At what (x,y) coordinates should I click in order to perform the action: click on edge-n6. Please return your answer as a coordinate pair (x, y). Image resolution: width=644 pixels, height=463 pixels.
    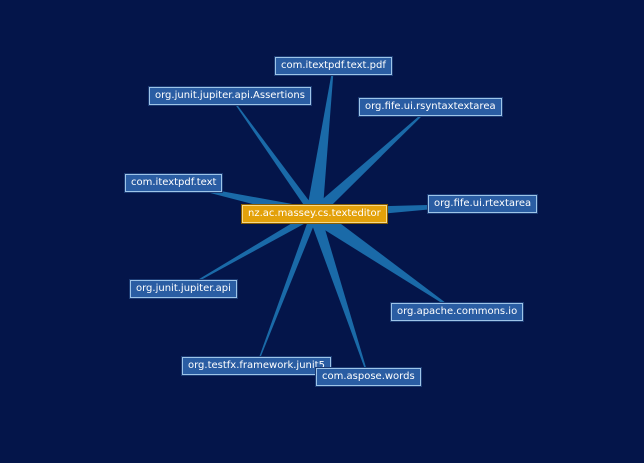
    Looking at the image, I should click on (250, 250).